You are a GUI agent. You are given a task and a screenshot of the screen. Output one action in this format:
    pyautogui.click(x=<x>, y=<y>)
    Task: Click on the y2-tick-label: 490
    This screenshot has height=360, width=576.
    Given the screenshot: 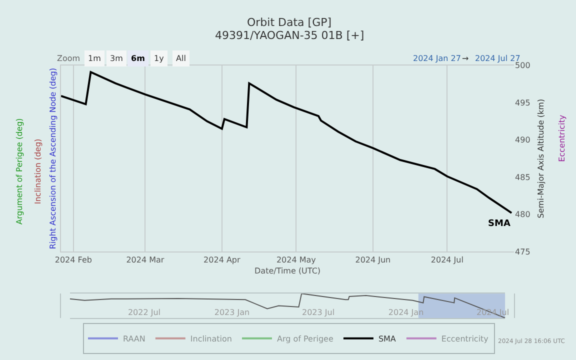 What is the action you would take?
    pyautogui.click(x=522, y=140)
    